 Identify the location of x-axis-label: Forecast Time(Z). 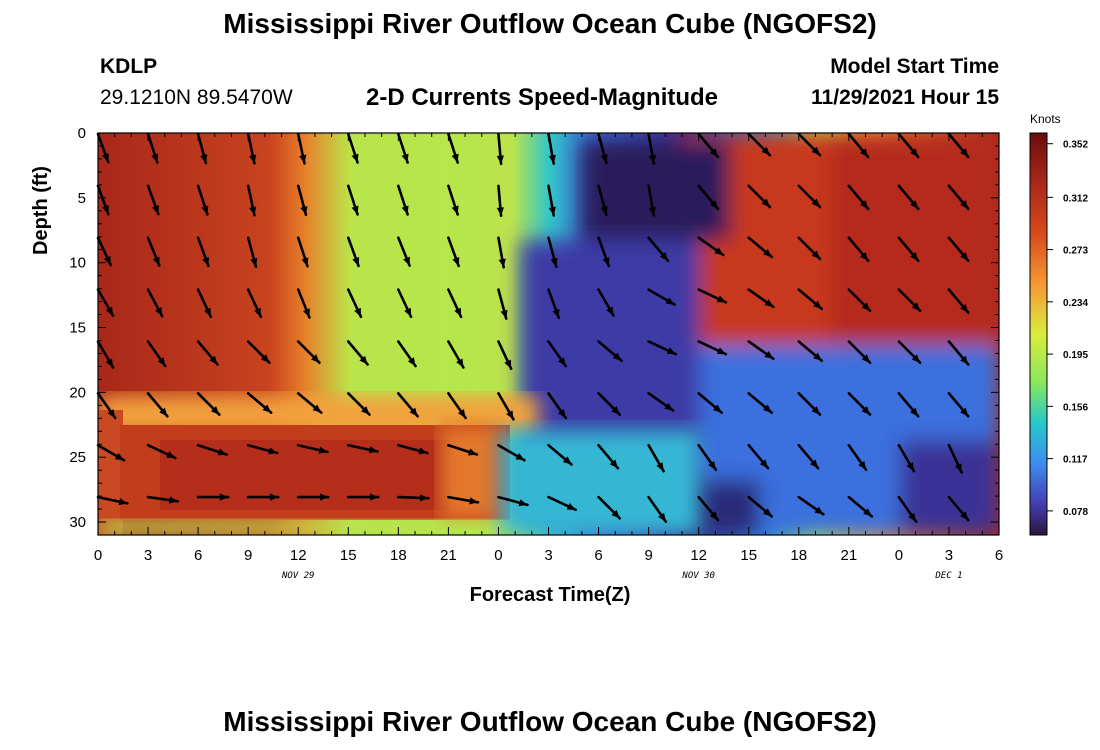
(550, 595).